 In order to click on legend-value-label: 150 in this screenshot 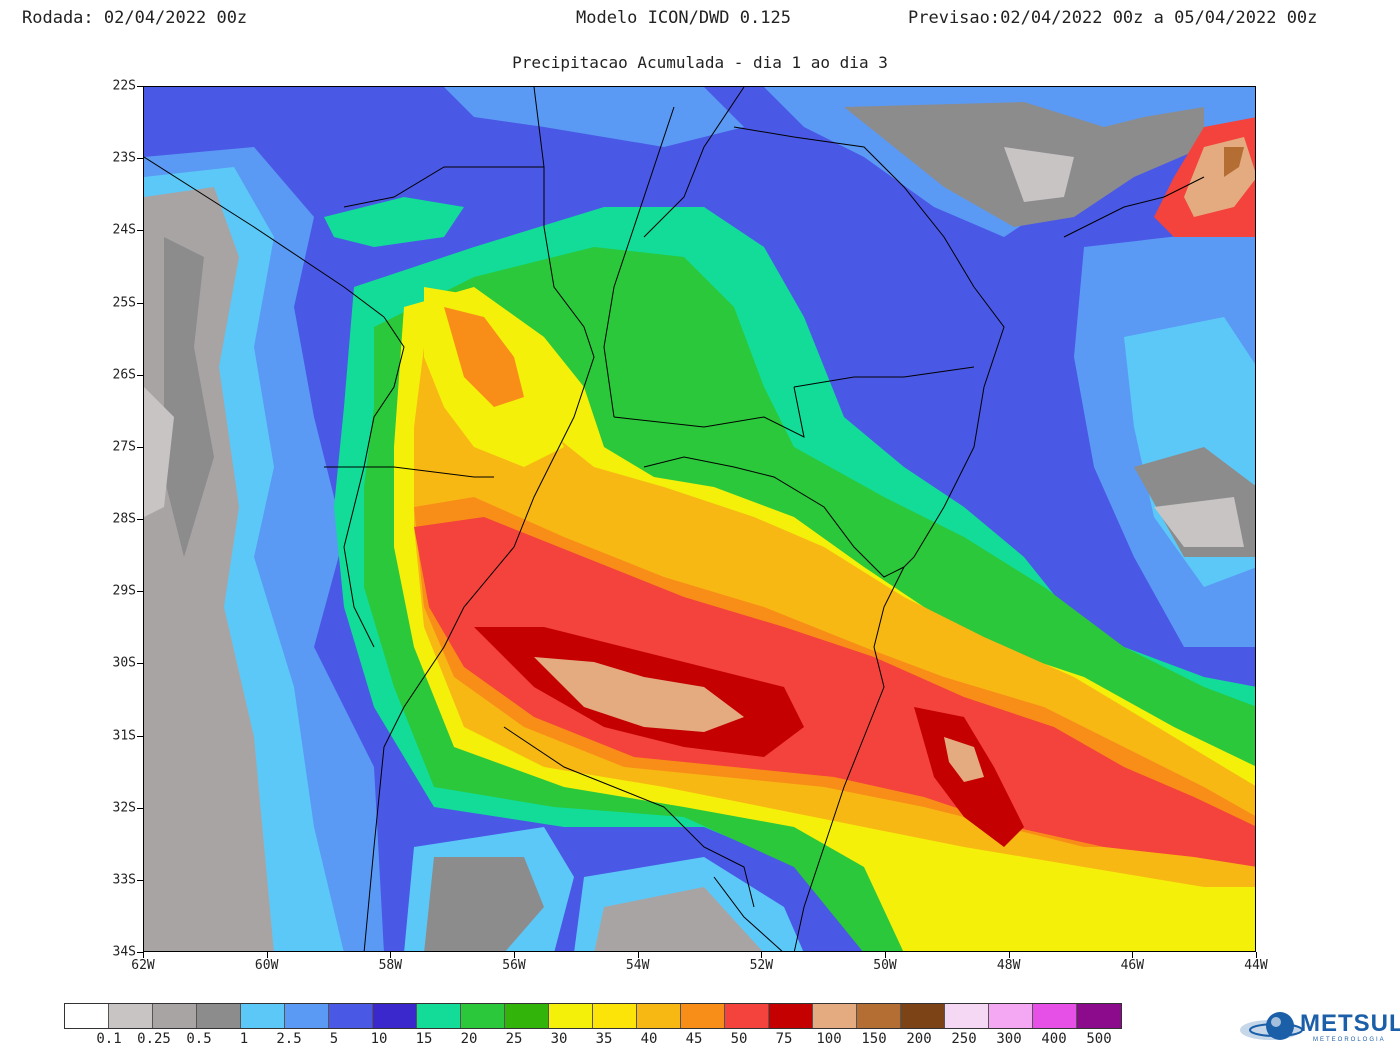, I will do `click(874, 1039)`.